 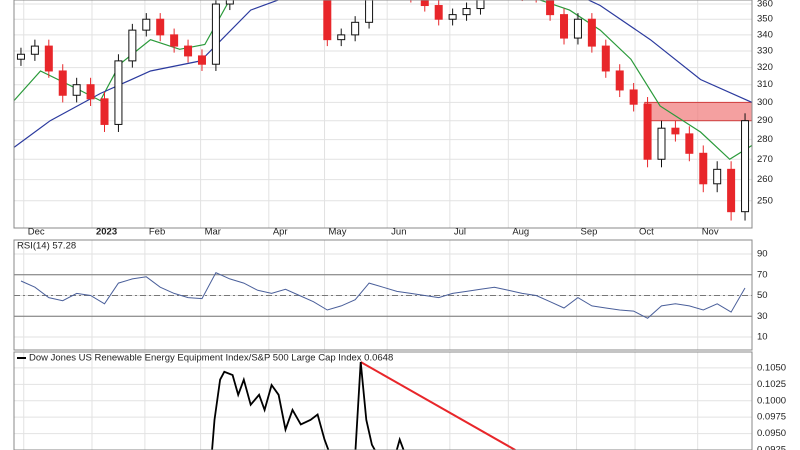 I want to click on resistance-zone, so click(x=698, y=111).